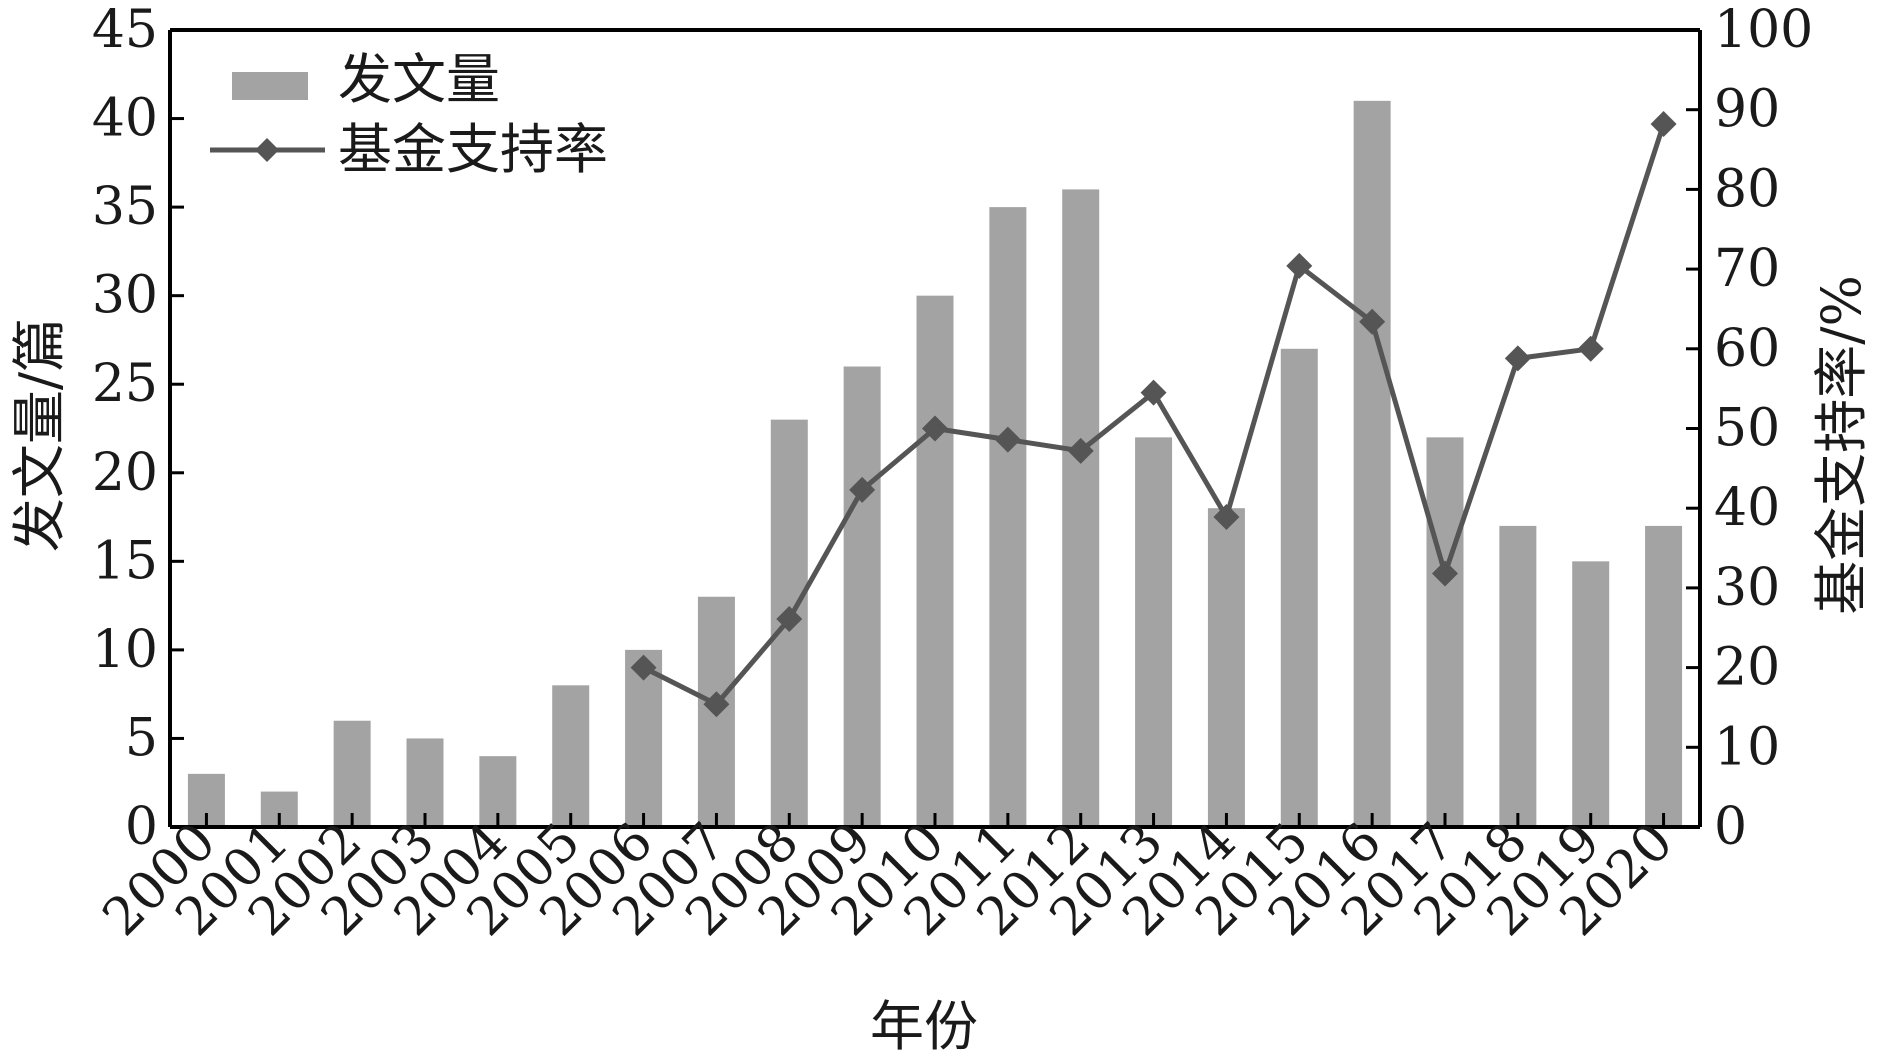 The width and height of the screenshot is (1883, 1058). What do you see at coordinates (716, 704) in the screenshot?
I see `line-point-2007` at bounding box center [716, 704].